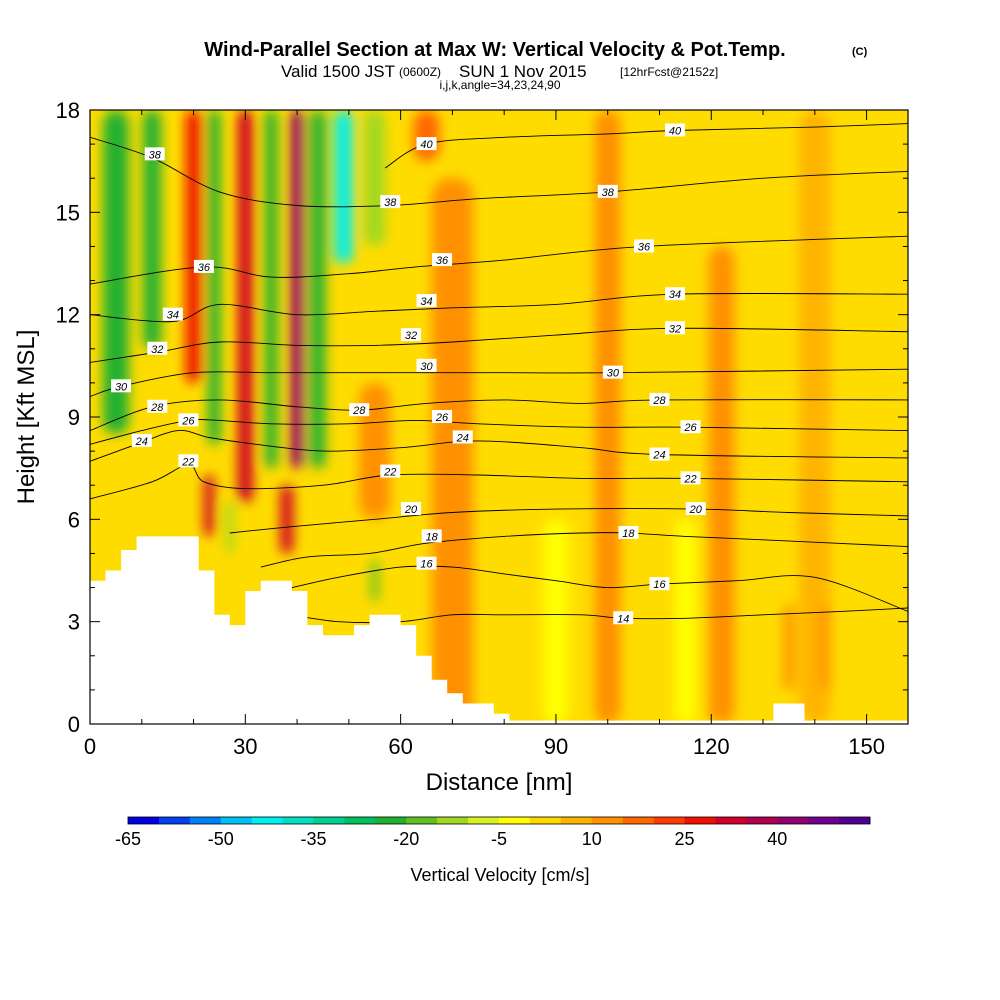 Image resolution: width=1000 pixels, height=1000 pixels. What do you see at coordinates (628, 532) in the screenshot?
I see `isentrope-label-2: 18` at bounding box center [628, 532].